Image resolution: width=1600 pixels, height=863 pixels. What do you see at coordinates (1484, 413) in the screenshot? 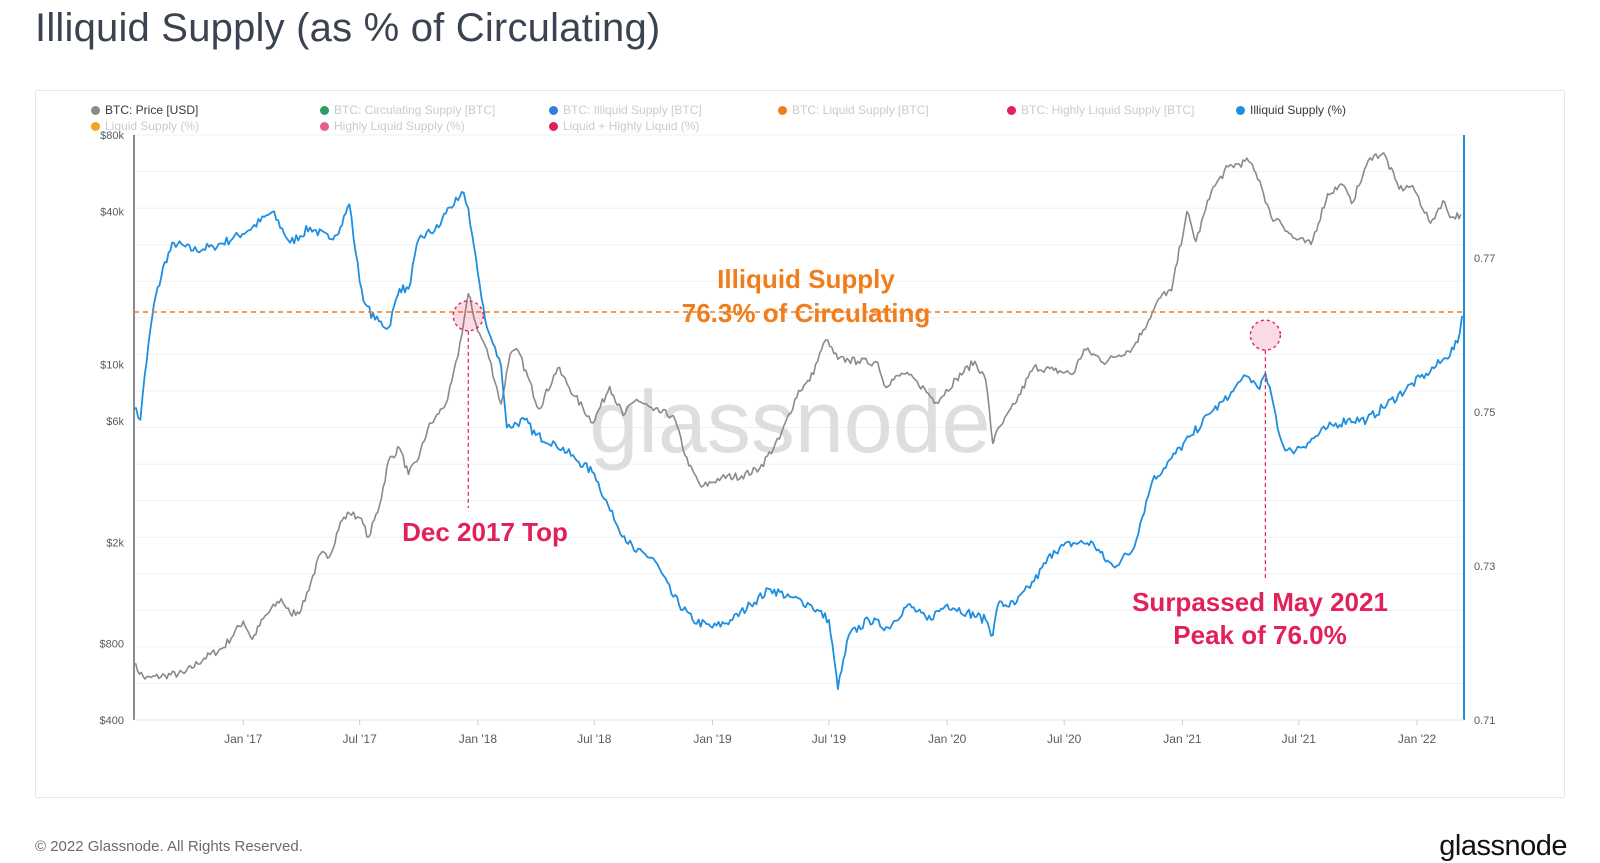
I see `y-right-tick-label: 0.75` at bounding box center [1484, 413].